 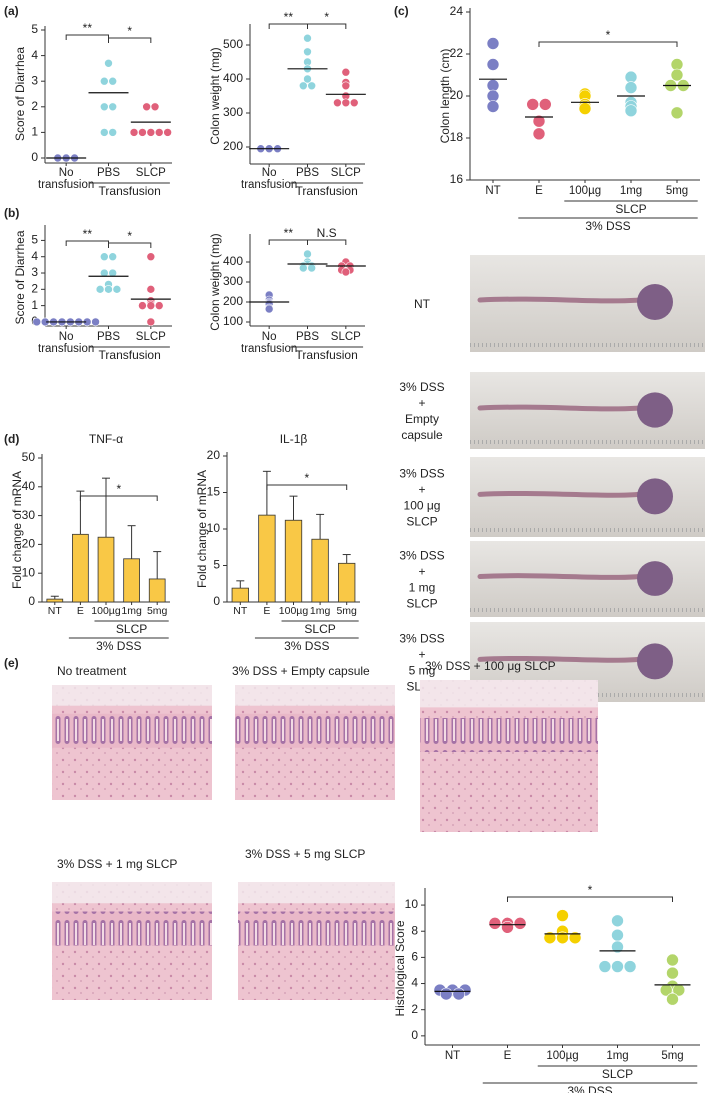 I want to click on x-tick-label-box: E, so click(x=80, y=611).